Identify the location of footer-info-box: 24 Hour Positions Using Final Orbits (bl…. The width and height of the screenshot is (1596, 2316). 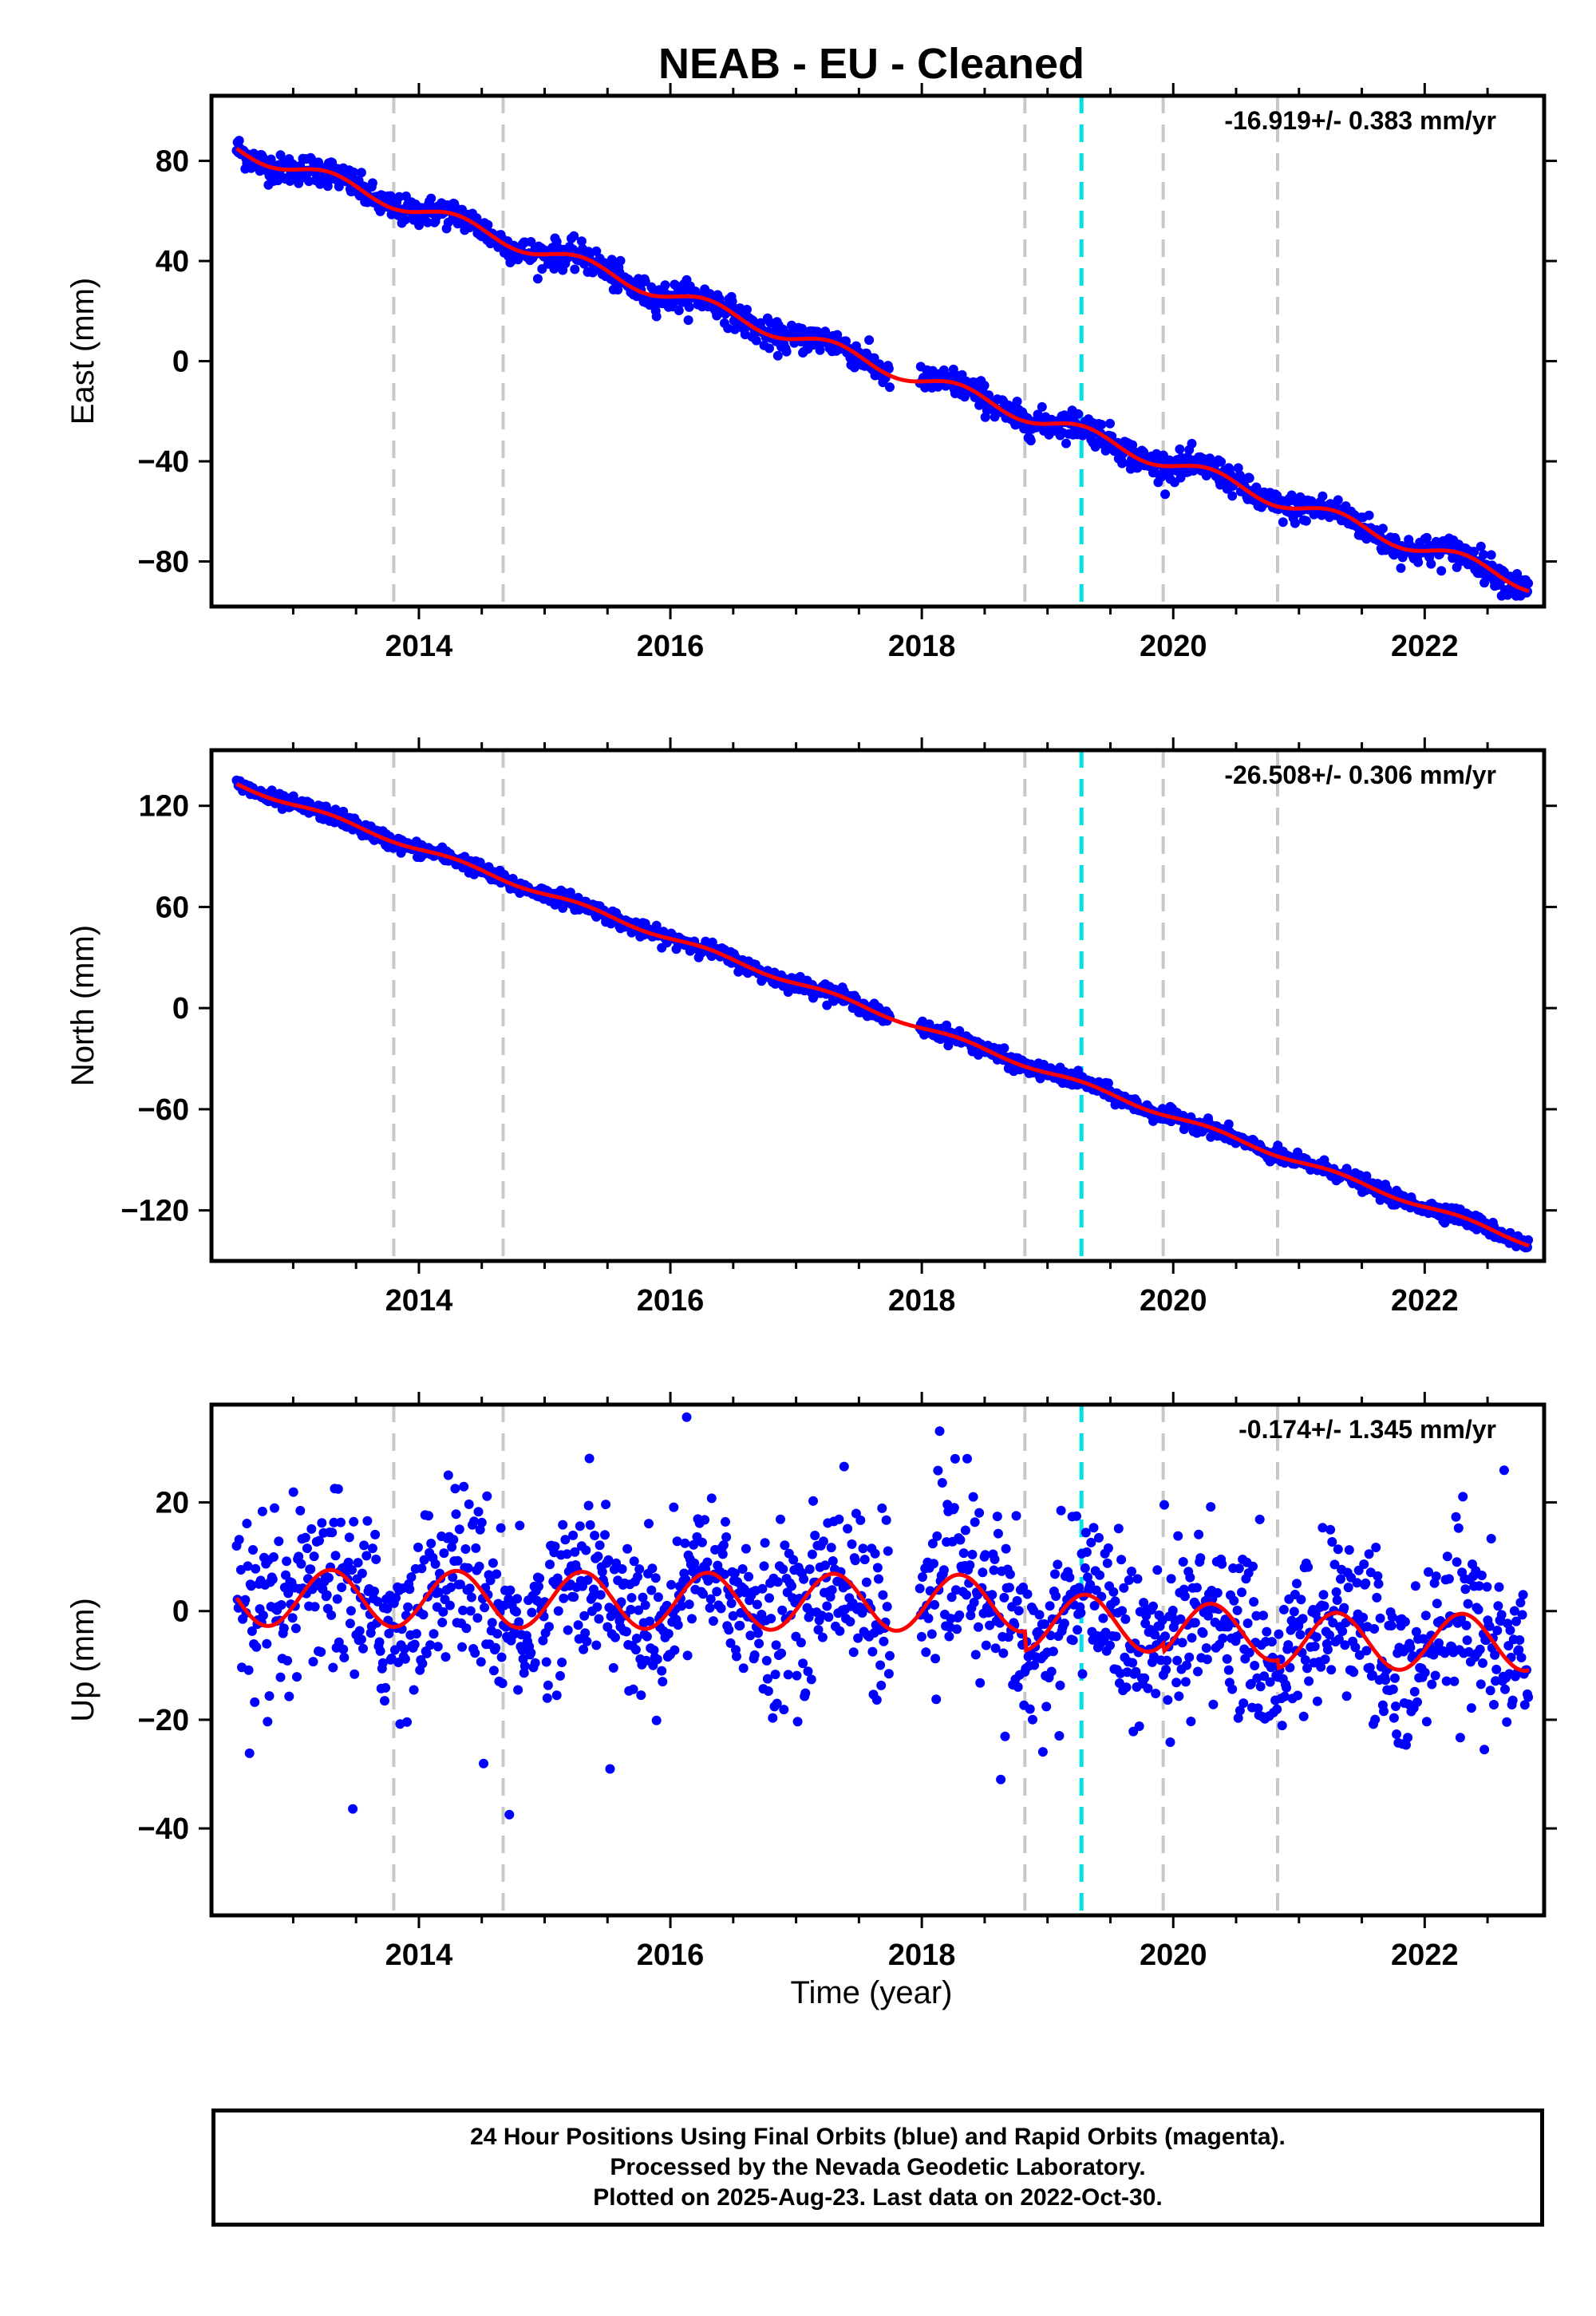
(878, 2168).